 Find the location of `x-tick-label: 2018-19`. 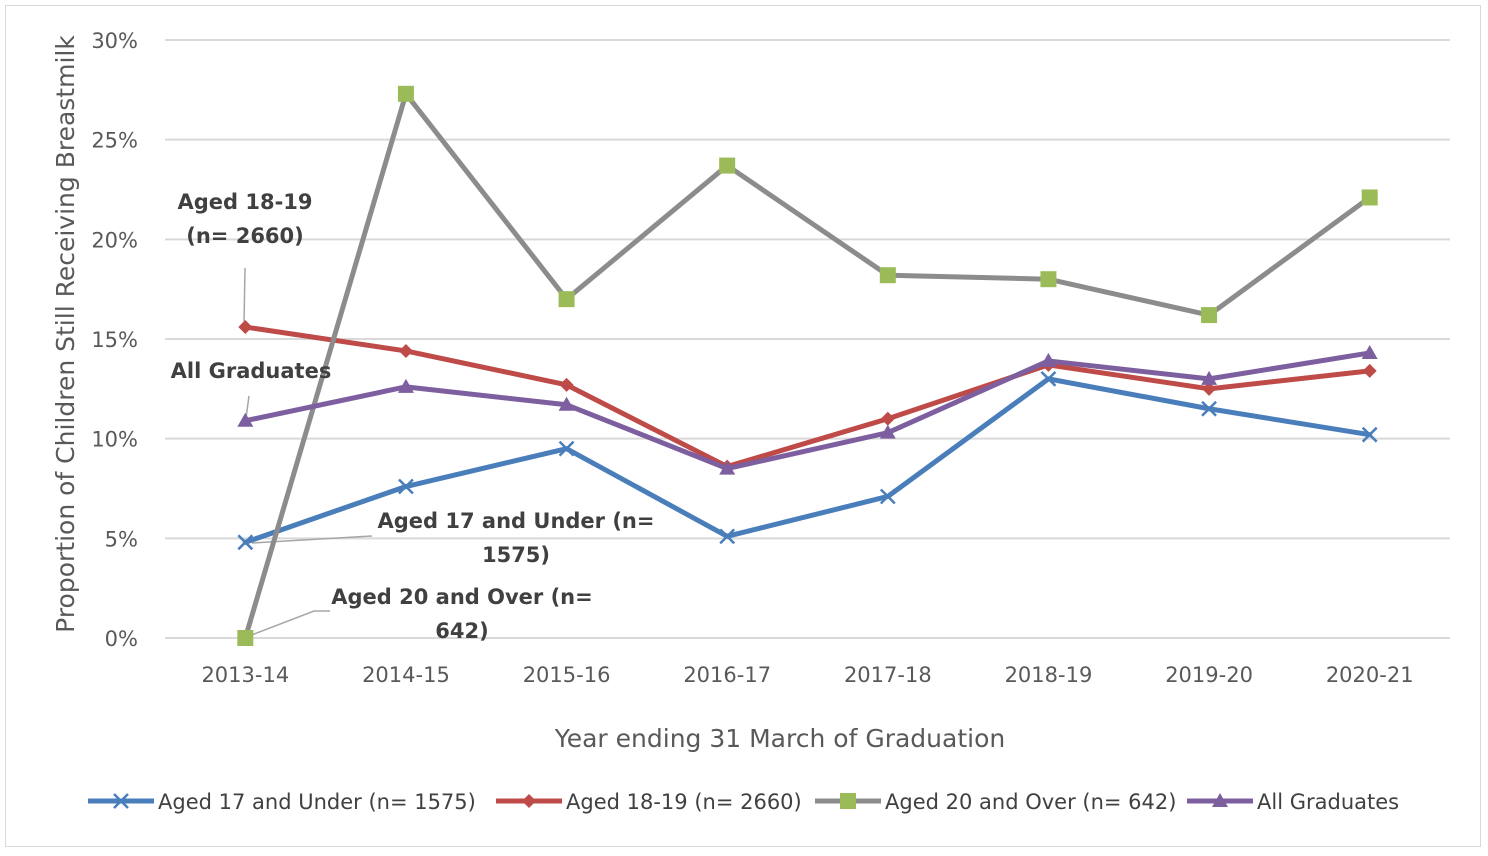

x-tick-label: 2018-19 is located at coordinates (1049, 675).